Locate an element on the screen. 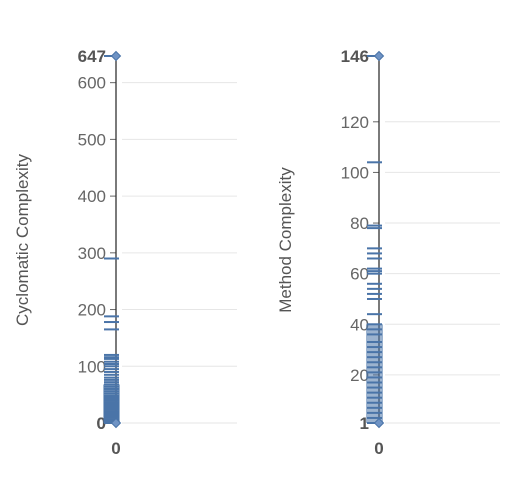  y-tick-label: 20 is located at coordinates (359, 375).